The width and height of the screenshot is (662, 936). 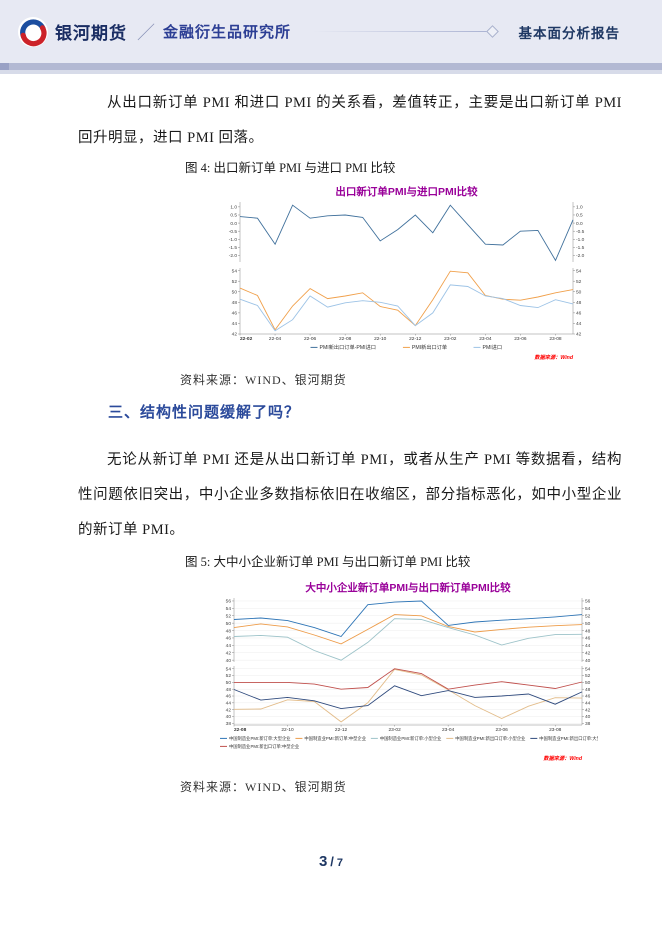 I want to click on report-type-label: 基本面分析报告, so click(x=569, y=33).